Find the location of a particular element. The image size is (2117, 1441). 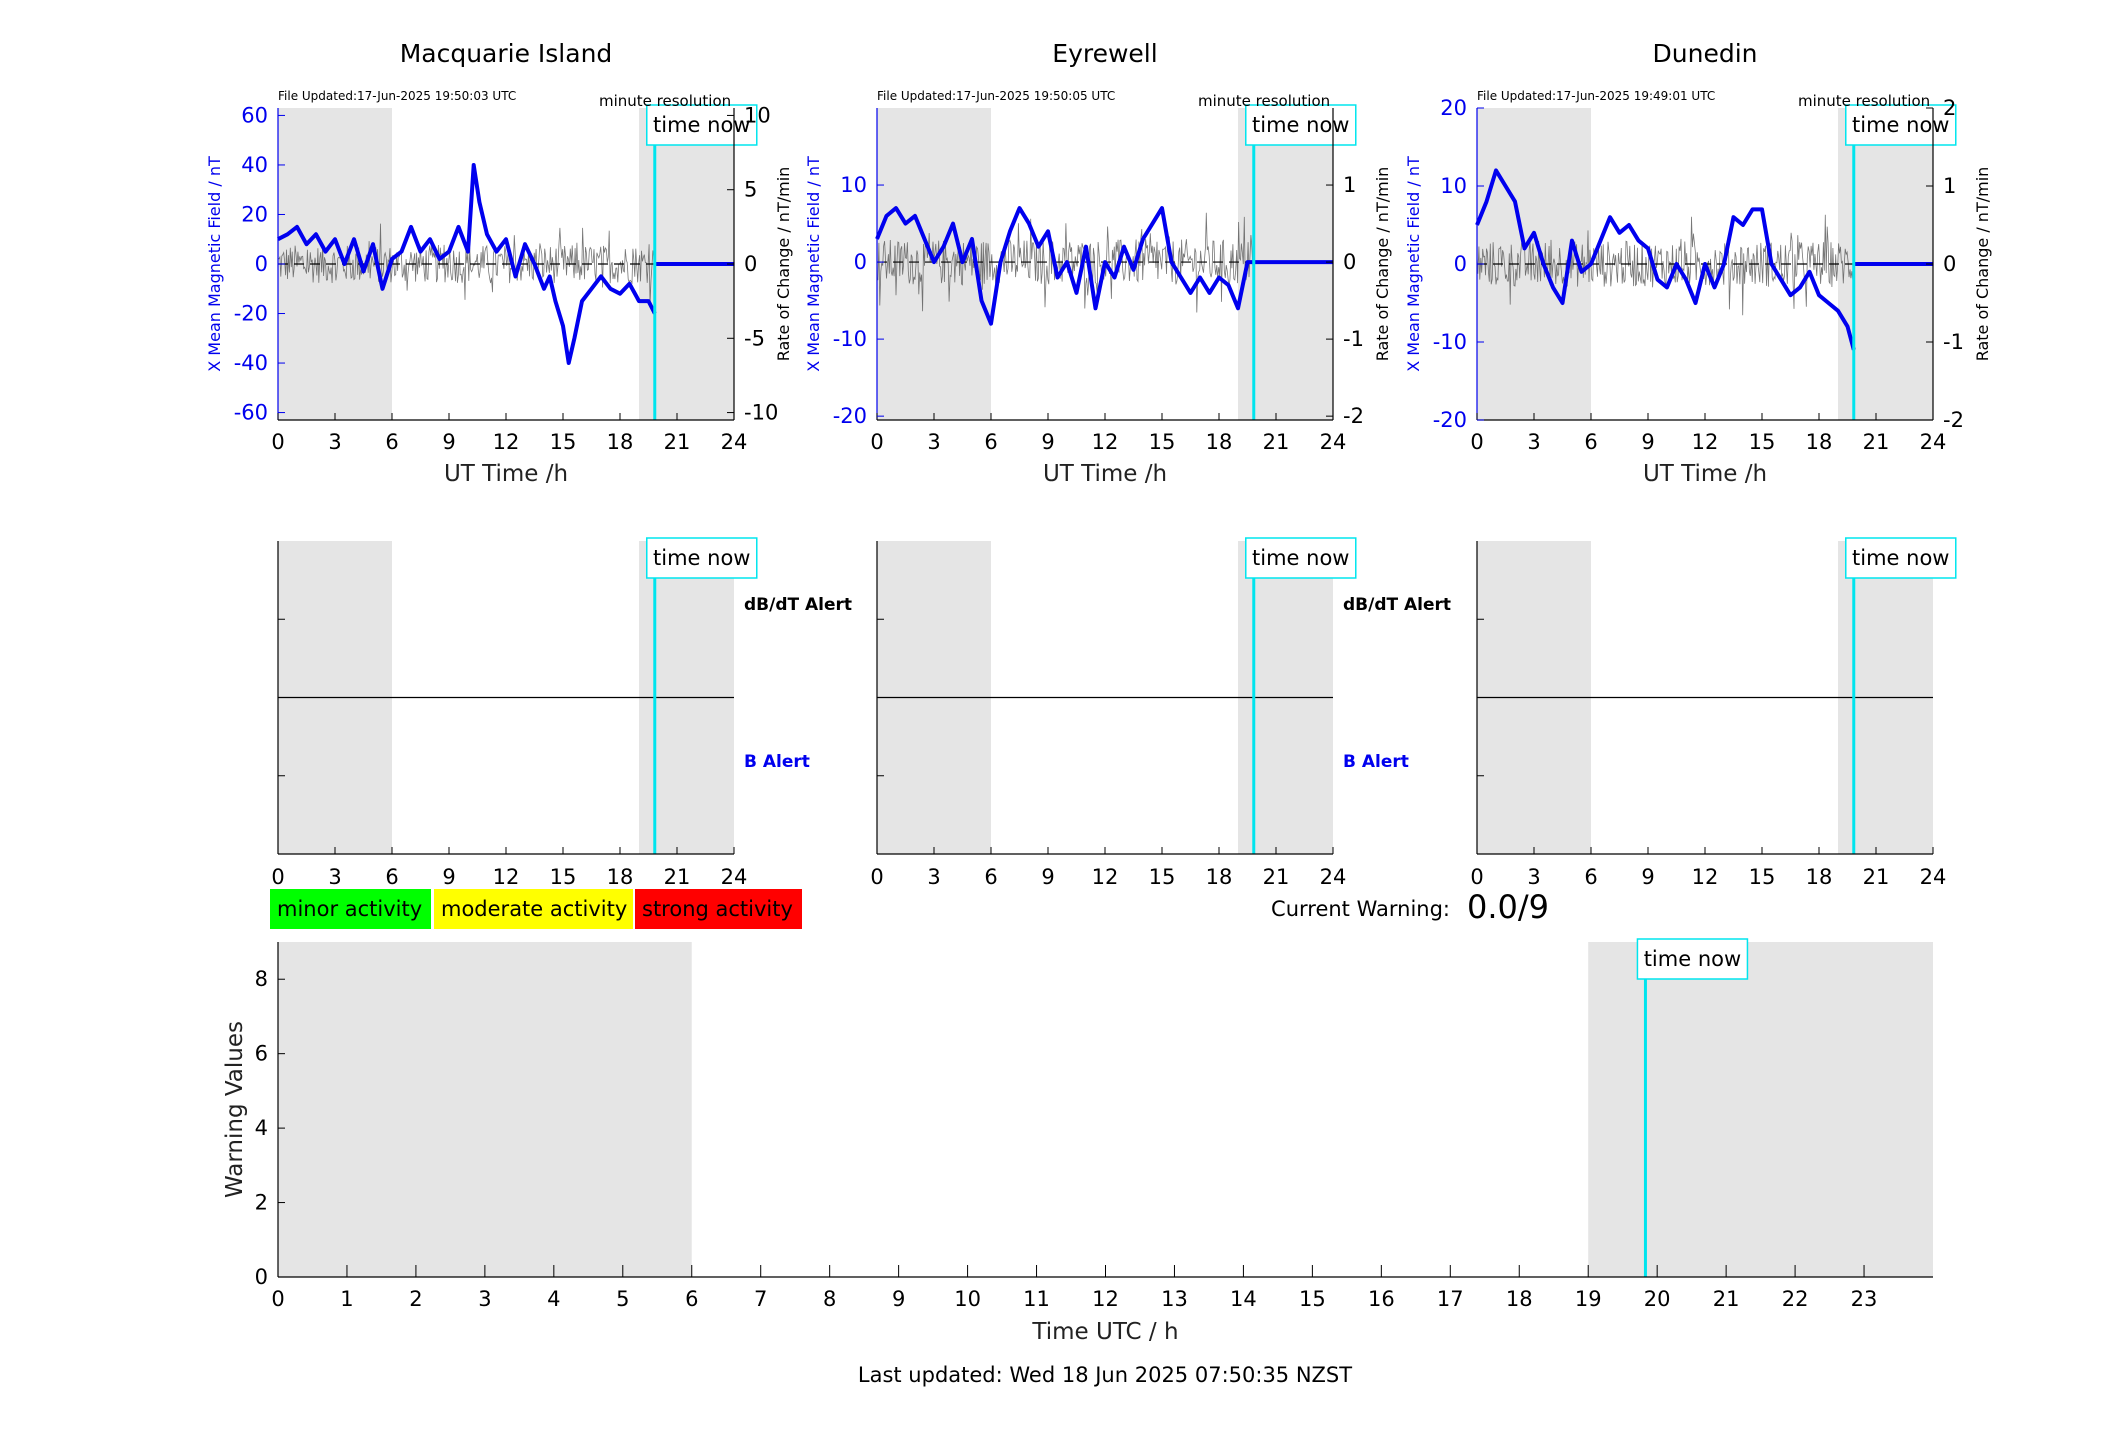

y-tick-label: 8 is located at coordinates (261, 979).